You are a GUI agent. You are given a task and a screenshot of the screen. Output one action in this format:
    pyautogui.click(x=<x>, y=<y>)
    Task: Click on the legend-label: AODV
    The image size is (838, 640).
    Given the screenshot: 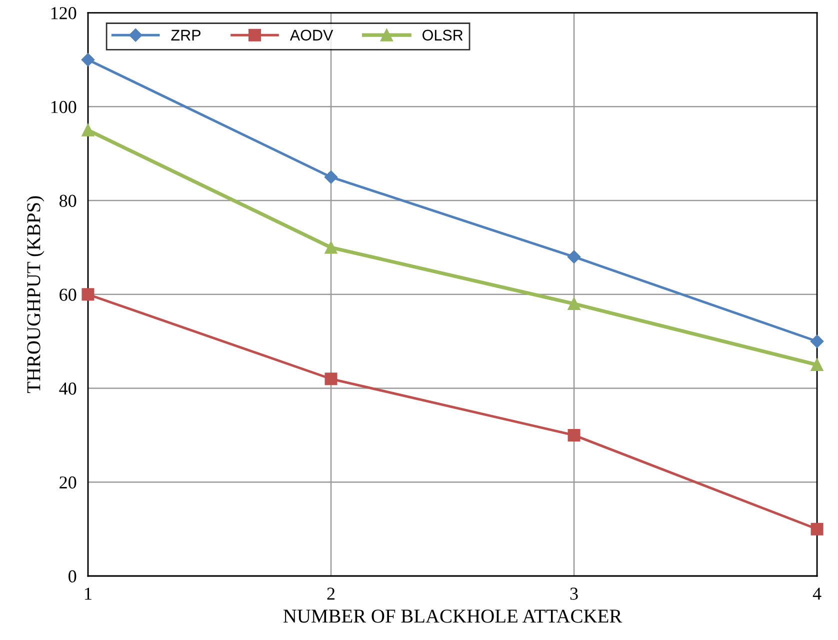 What is the action you would take?
    pyautogui.click(x=312, y=35)
    